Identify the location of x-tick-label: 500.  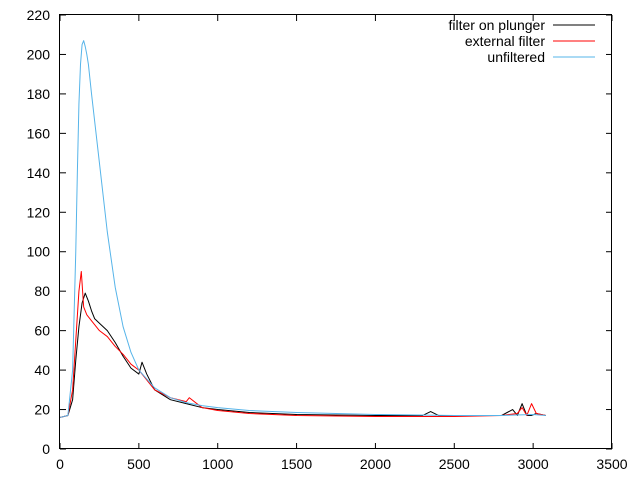
(139, 464).